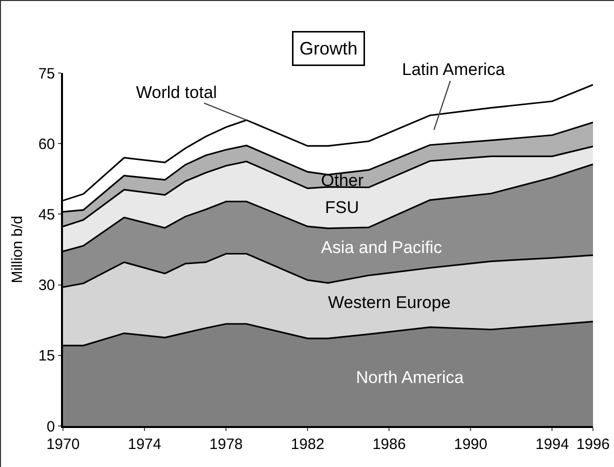 This screenshot has height=467, width=614. What do you see at coordinates (46, 215) in the screenshot?
I see `y-tick-label: 45` at bounding box center [46, 215].